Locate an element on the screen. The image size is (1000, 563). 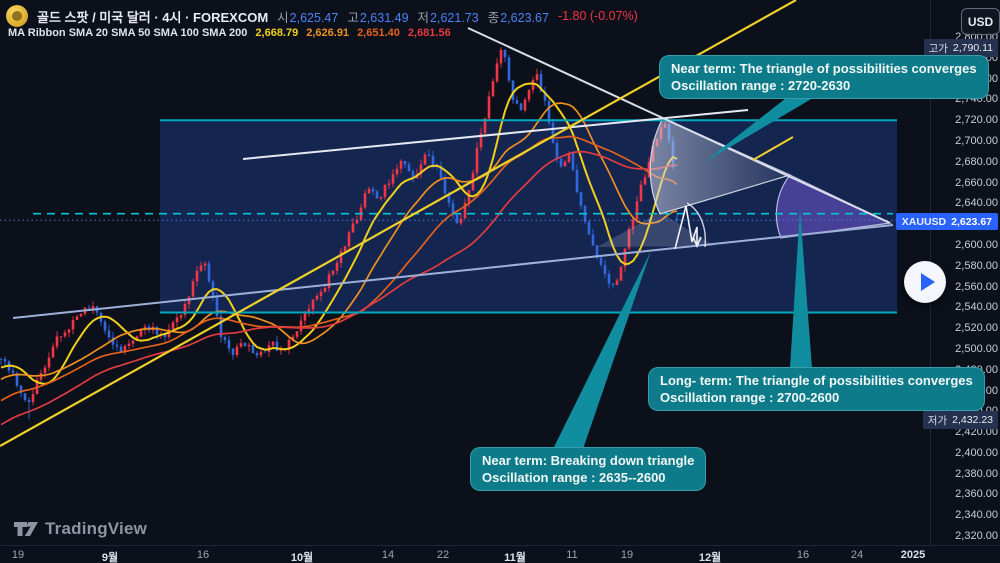
callout-long-term is located at coordinates (801, 288).